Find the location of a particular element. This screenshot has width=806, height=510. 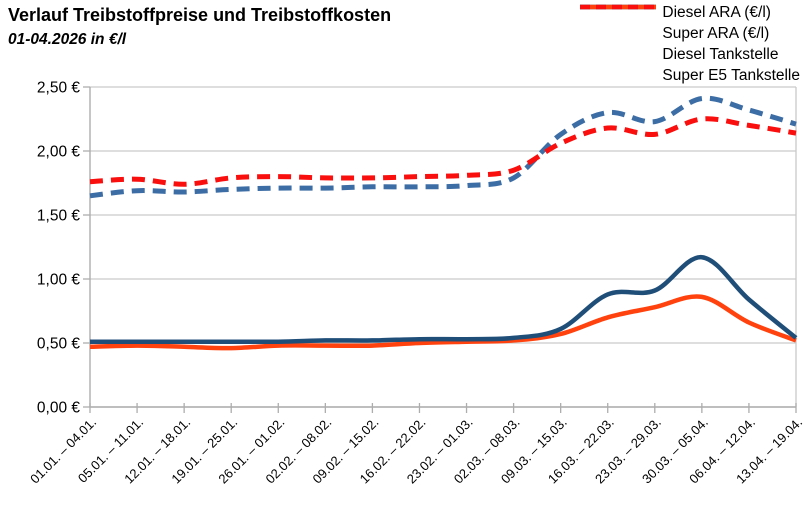

legend-item-super-e5-tankstelle: Super E5 Tankstelle is located at coordinates (689, 45).